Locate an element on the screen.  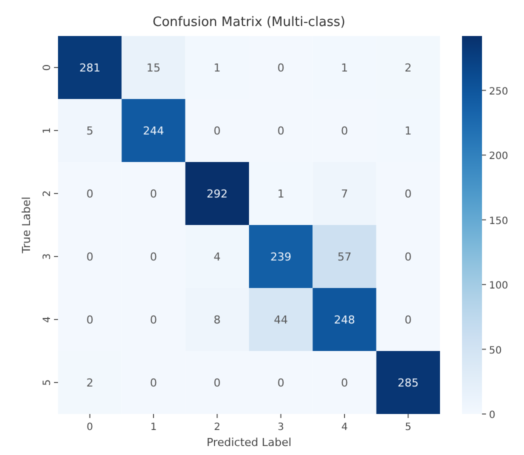
x-axis-title: Predicted Label is located at coordinates (249, 442).